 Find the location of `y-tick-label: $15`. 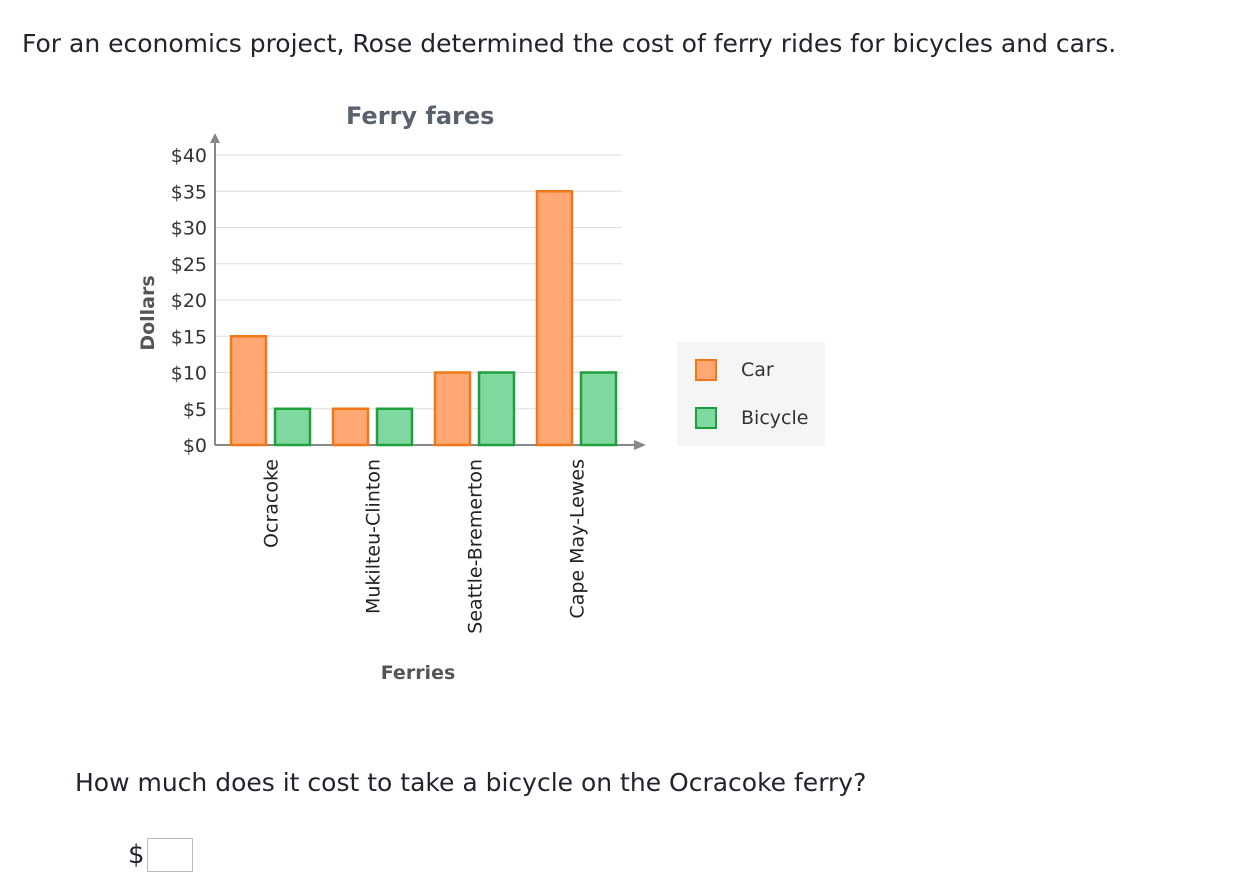

y-tick-label: $15 is located at coordinates (189, 337).